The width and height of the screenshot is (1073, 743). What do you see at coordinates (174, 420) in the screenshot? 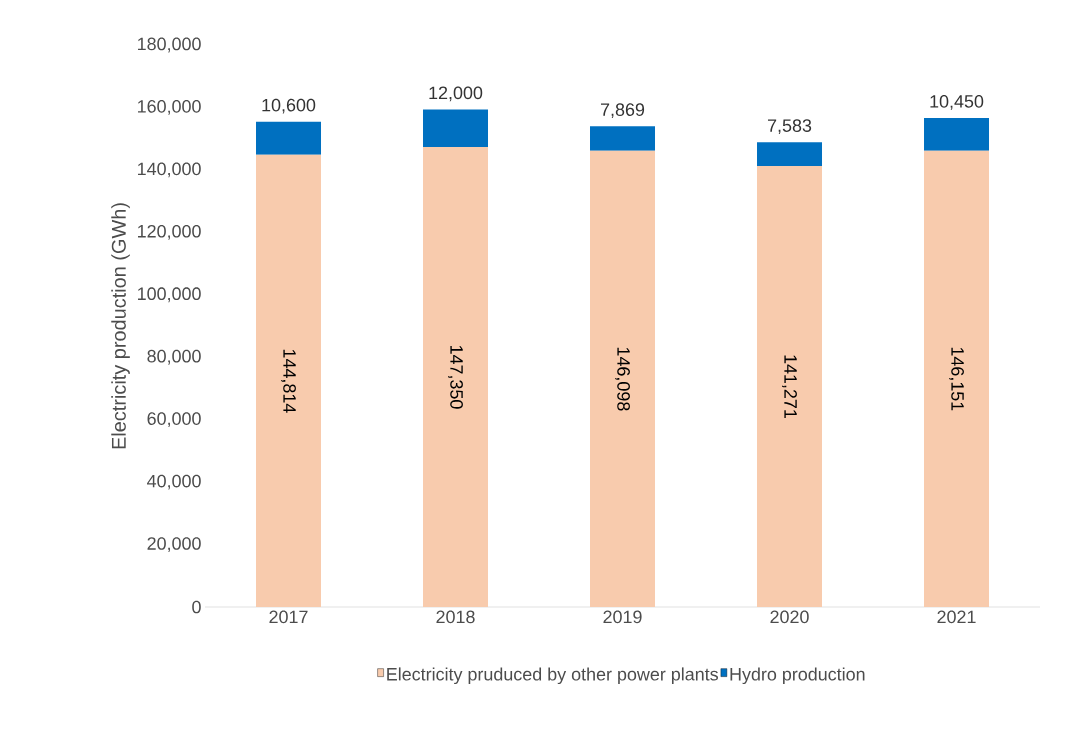
I see `y-tick-label: 60,000` at bounding box center [174, 420].